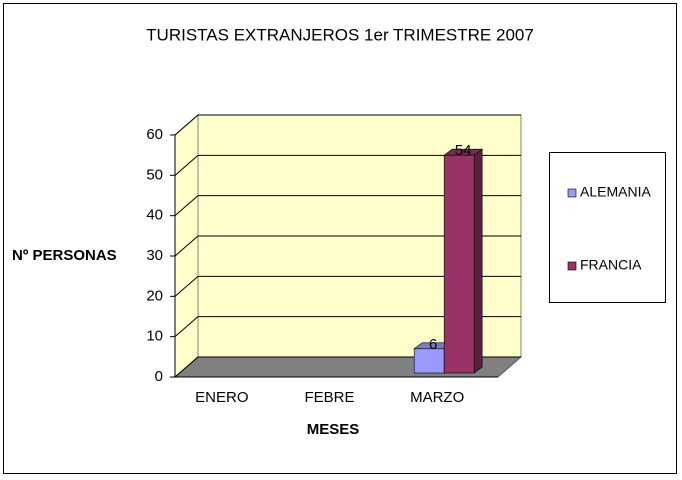  I want to click on y-tick-label: 40, so click(154, 215).